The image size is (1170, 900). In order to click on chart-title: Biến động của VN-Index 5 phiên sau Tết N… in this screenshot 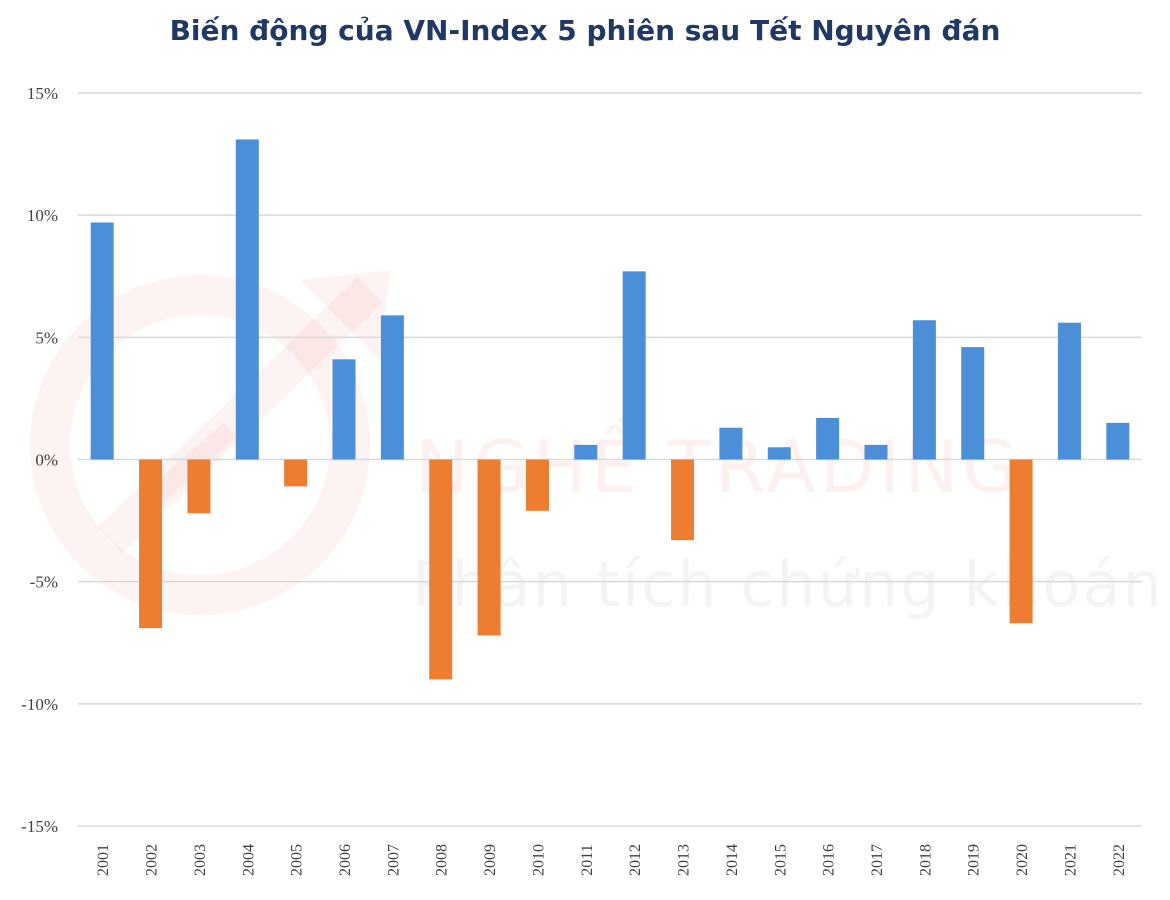, I will do `click(585, 30)`.